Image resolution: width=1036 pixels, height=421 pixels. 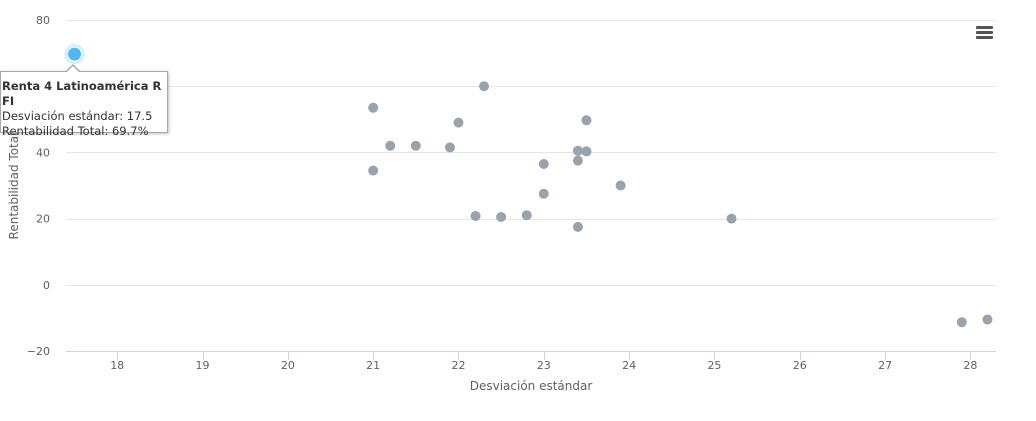 What do you see at coordinates (82, 93) in the screenshot?
I see `tooltip-title: Renta 4 Latinoamérica R FI` at bounding box center [82, 93].